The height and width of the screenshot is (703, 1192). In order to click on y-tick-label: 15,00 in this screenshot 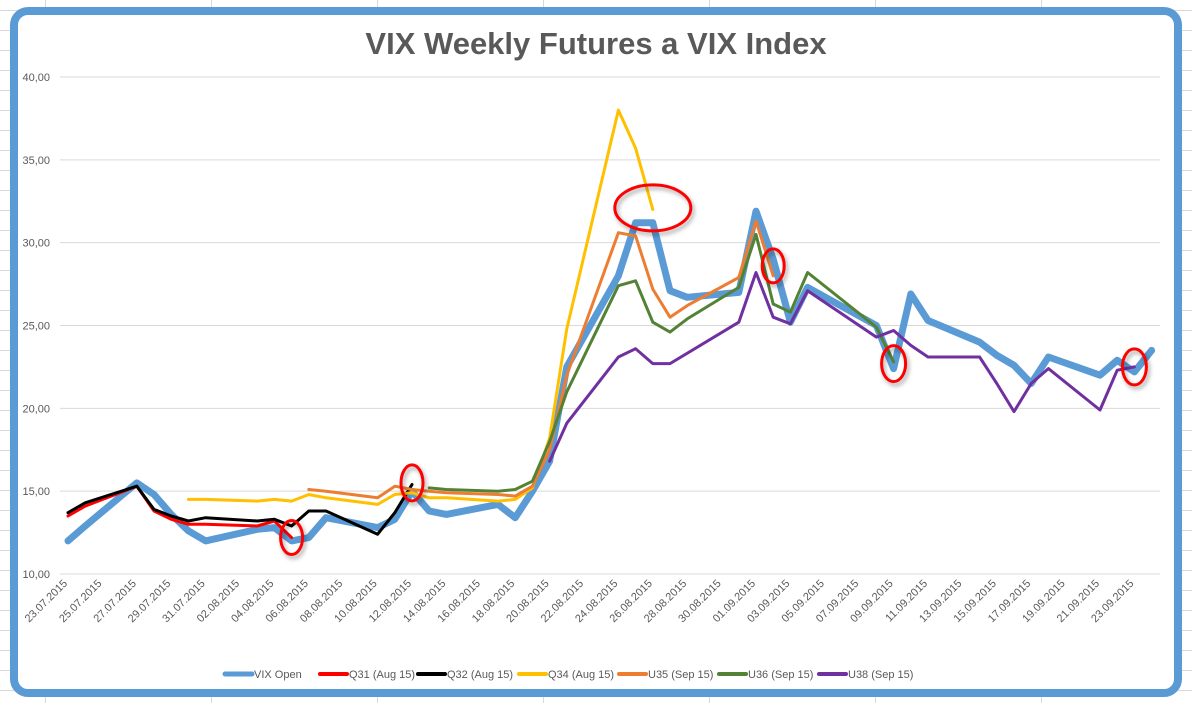, I will do `click(36, 492)`.